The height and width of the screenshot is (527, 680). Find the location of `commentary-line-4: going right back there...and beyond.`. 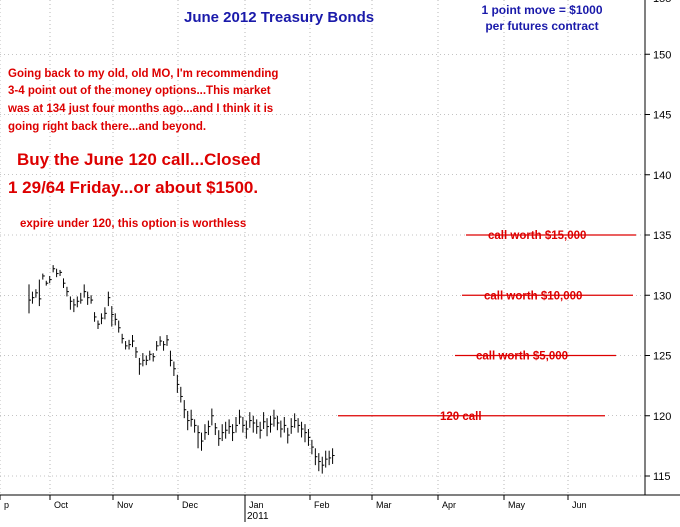

commentary-line-4: going right back there...and beyond. is located at coordinates (107, 127).